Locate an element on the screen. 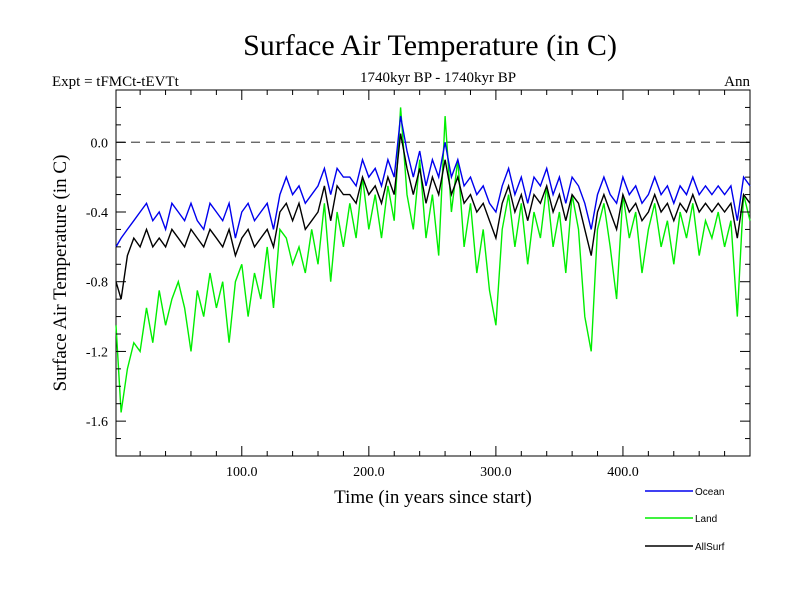  chart-title: Surface Air Temperature (in C) is located at coordinates (430, 45).